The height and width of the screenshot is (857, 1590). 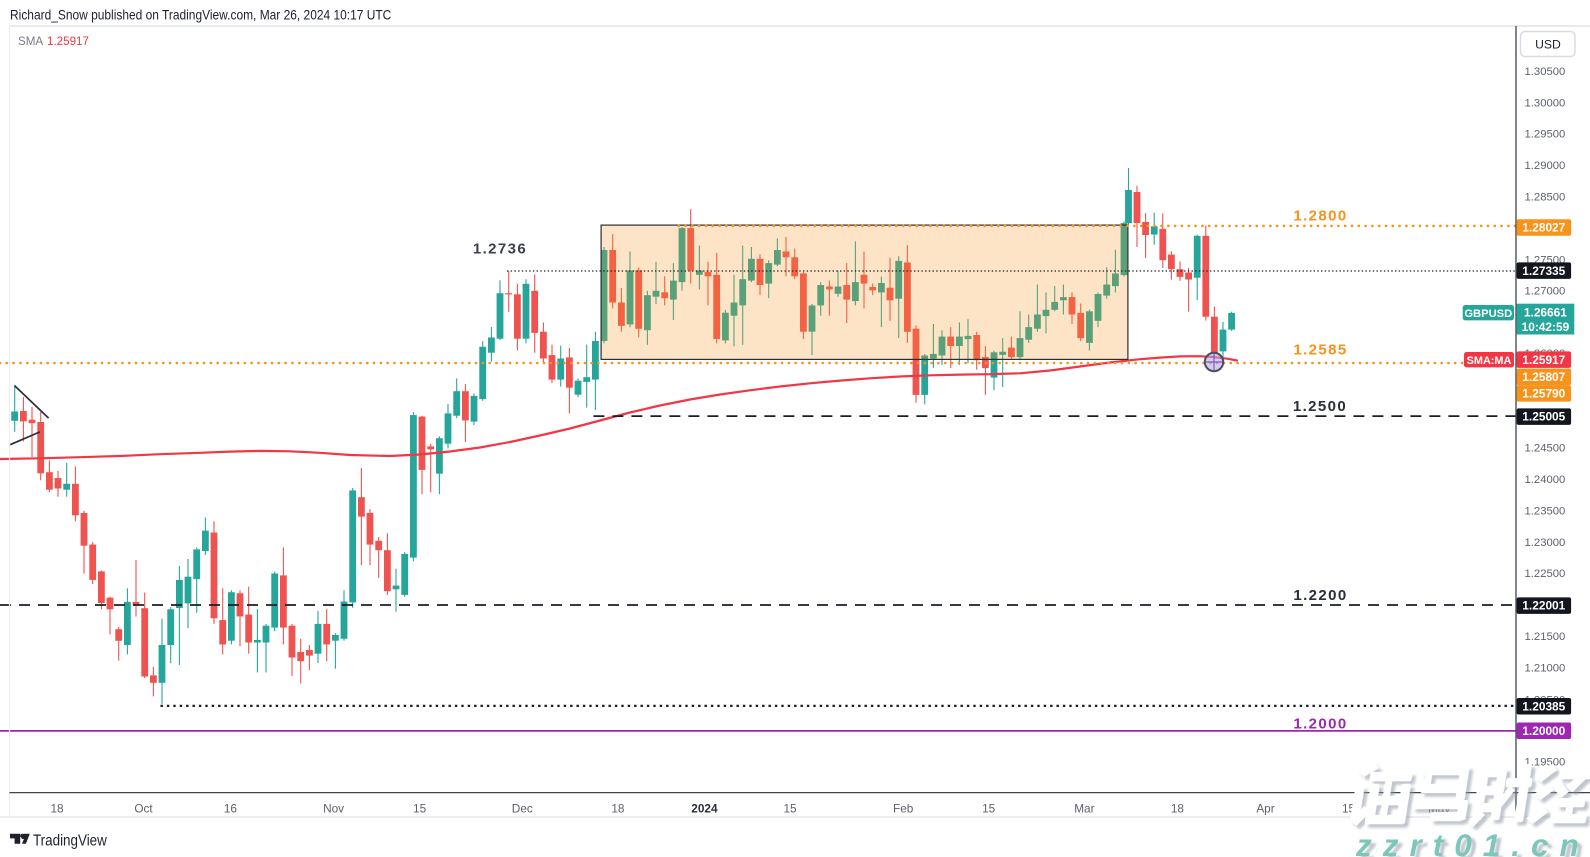 I want to click on svg-text: 1.22001, so click(x=1543, y=606).